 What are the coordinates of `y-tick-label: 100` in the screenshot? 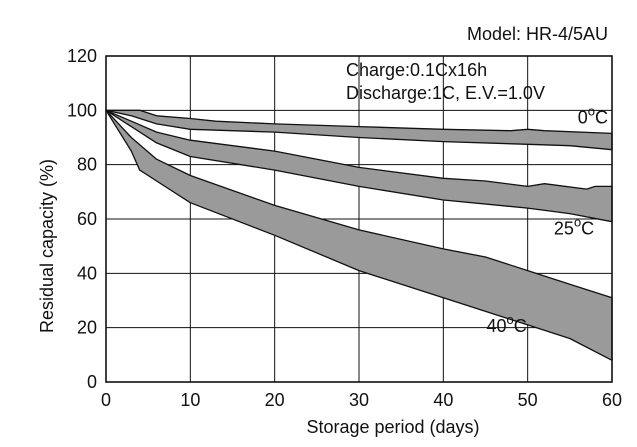 It's located at (82, 110).